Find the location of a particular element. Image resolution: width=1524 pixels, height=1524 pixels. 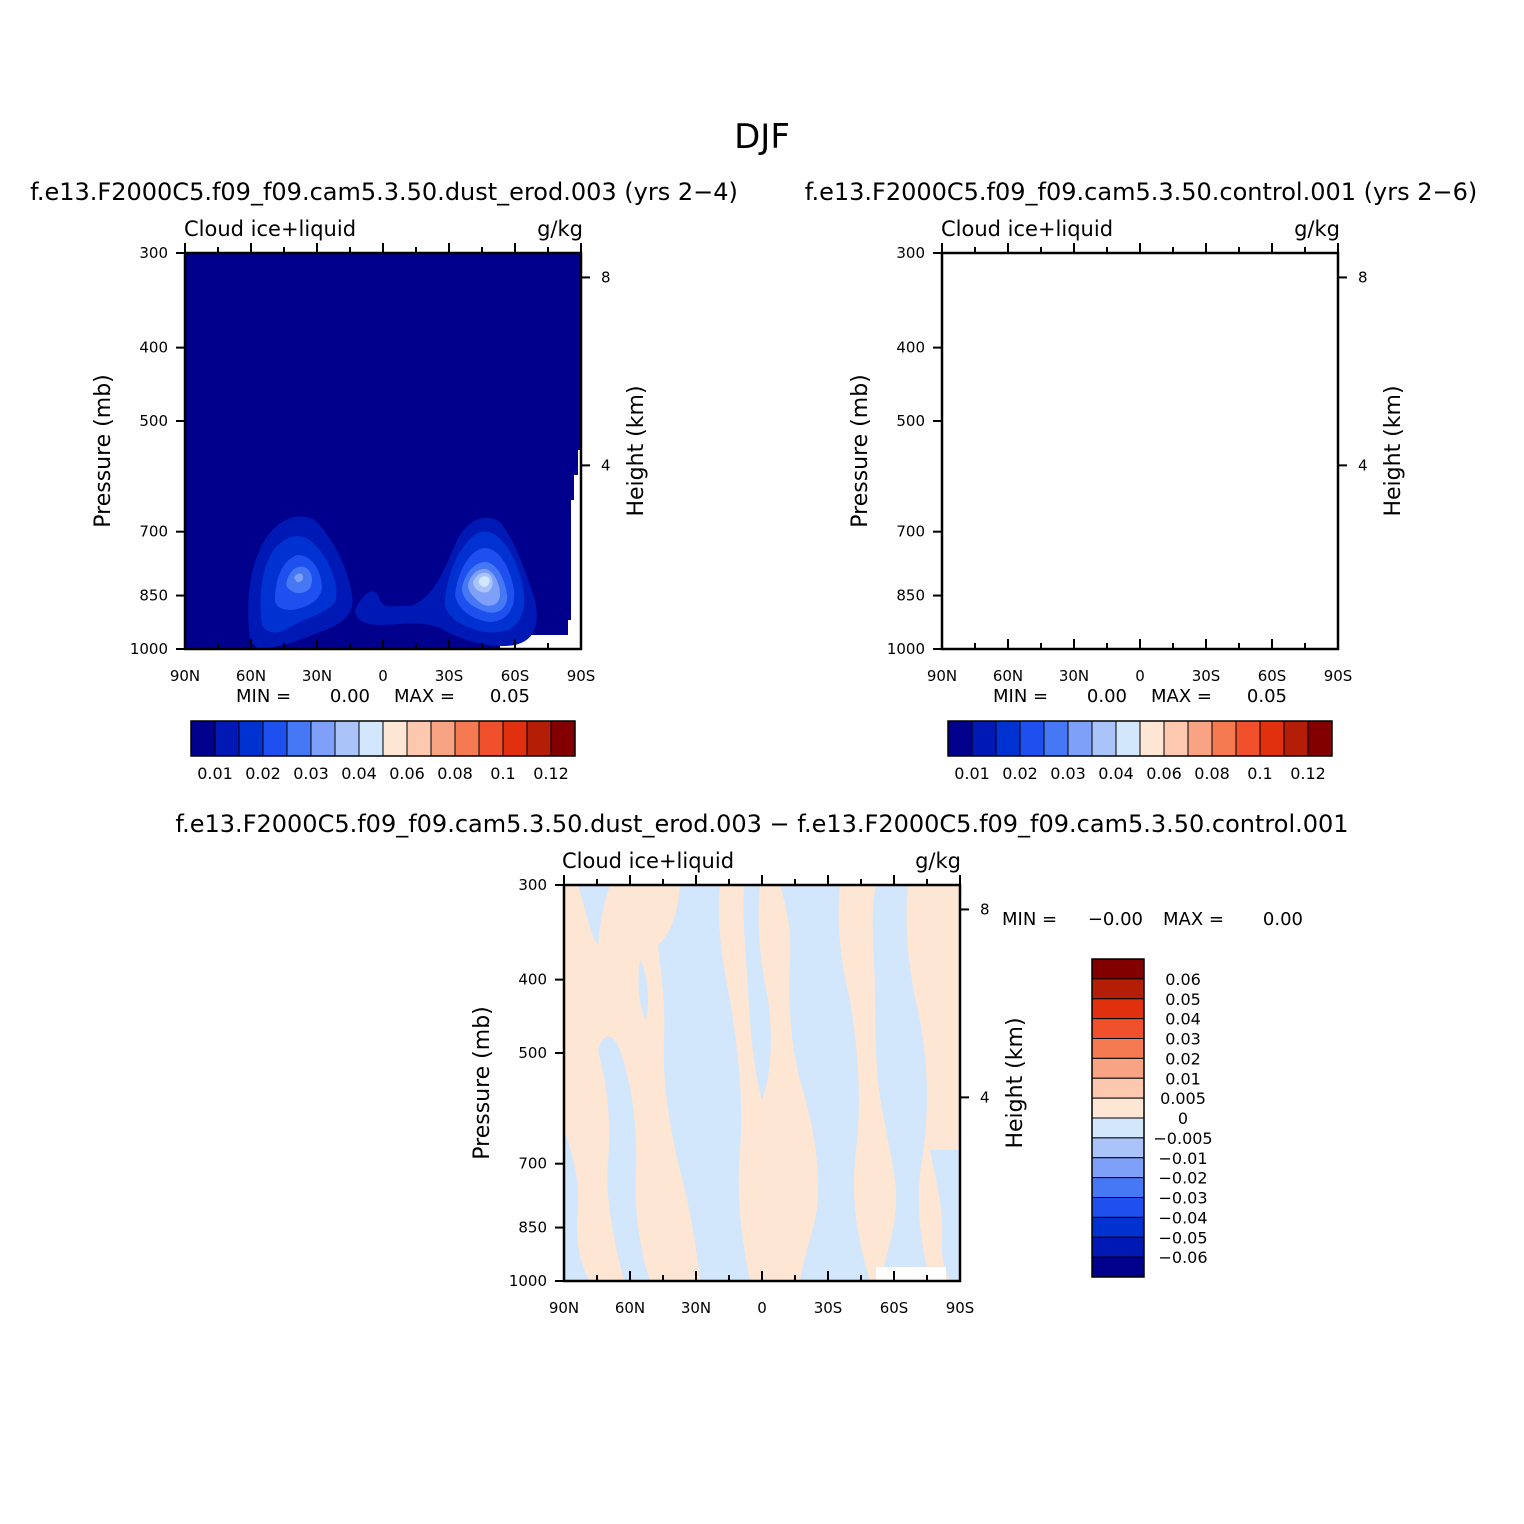

y-tick-label: 850 is located at coordinates (532, 1228).